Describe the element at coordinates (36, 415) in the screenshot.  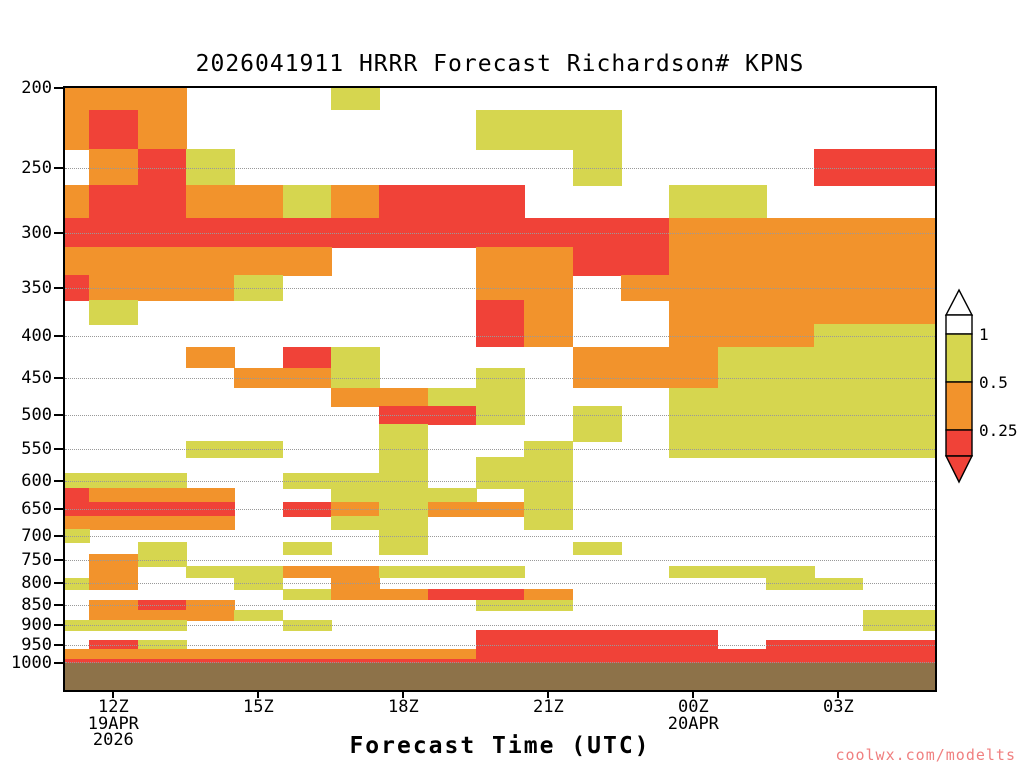
I see `y-tick-label: 500` at that location.